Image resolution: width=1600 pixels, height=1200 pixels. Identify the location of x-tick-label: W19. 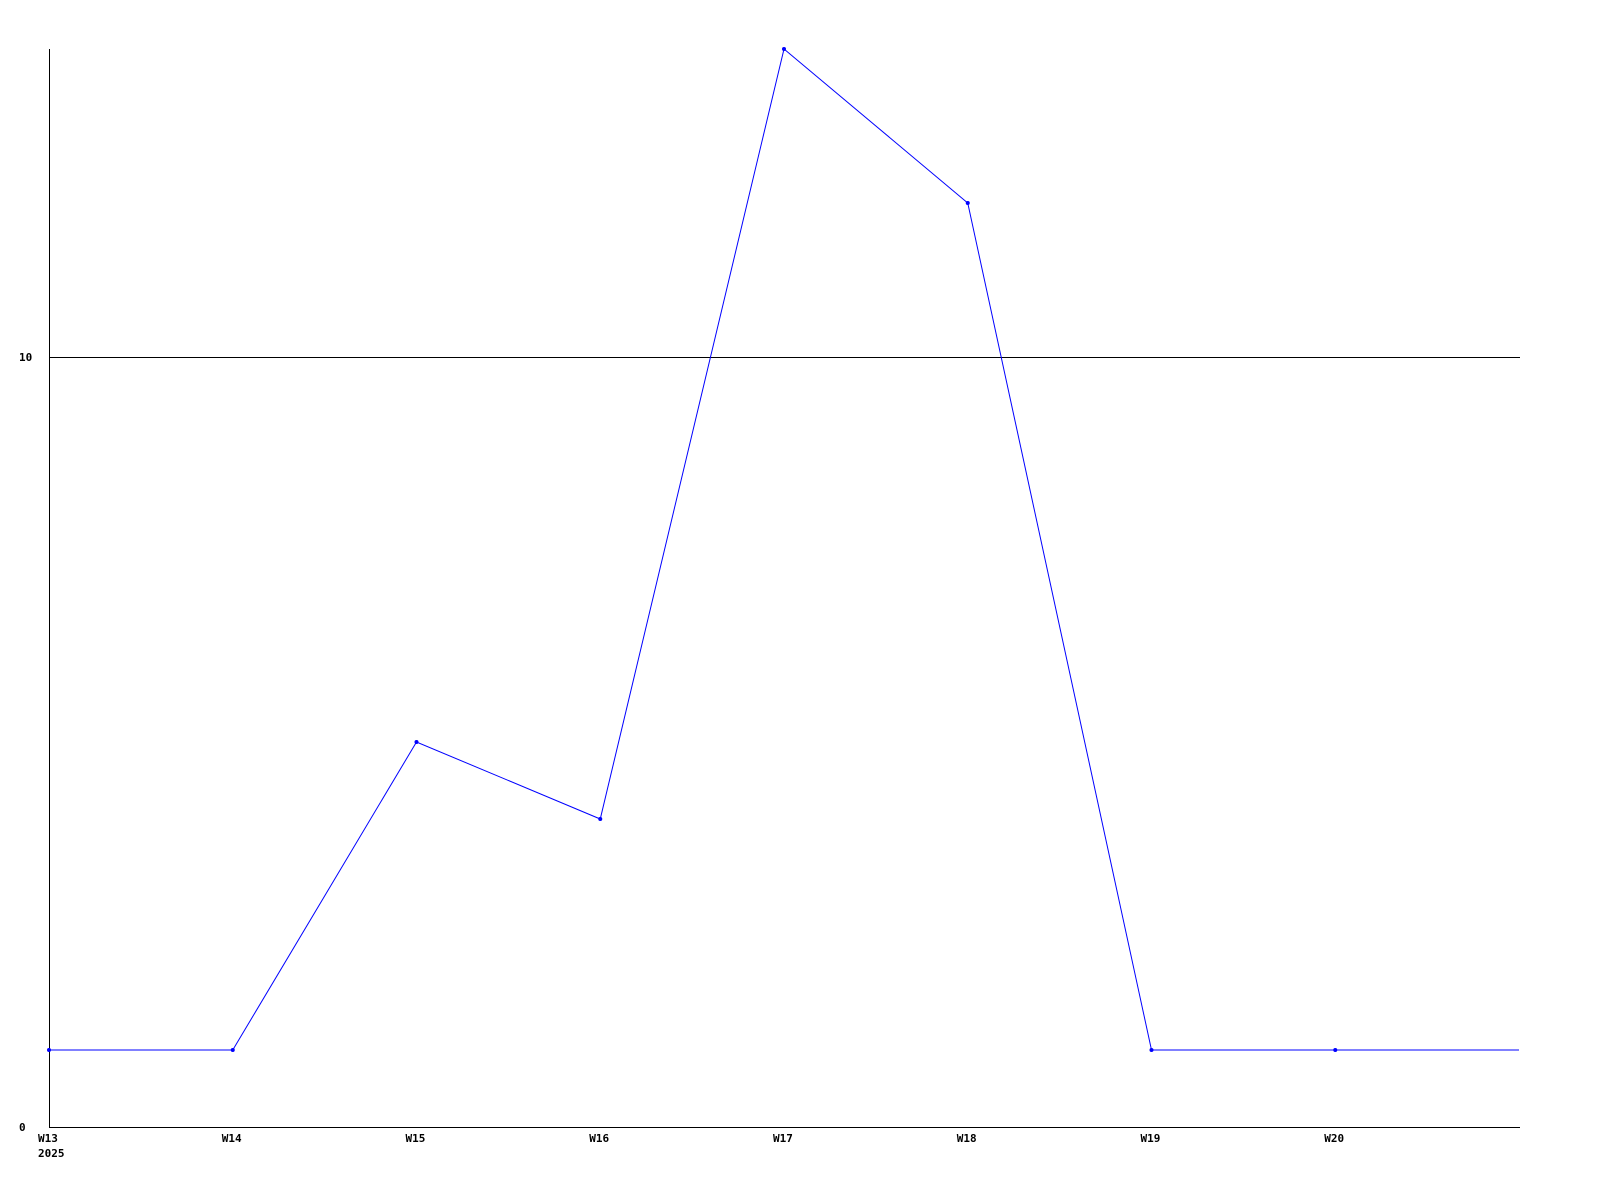
(1151, 1138).